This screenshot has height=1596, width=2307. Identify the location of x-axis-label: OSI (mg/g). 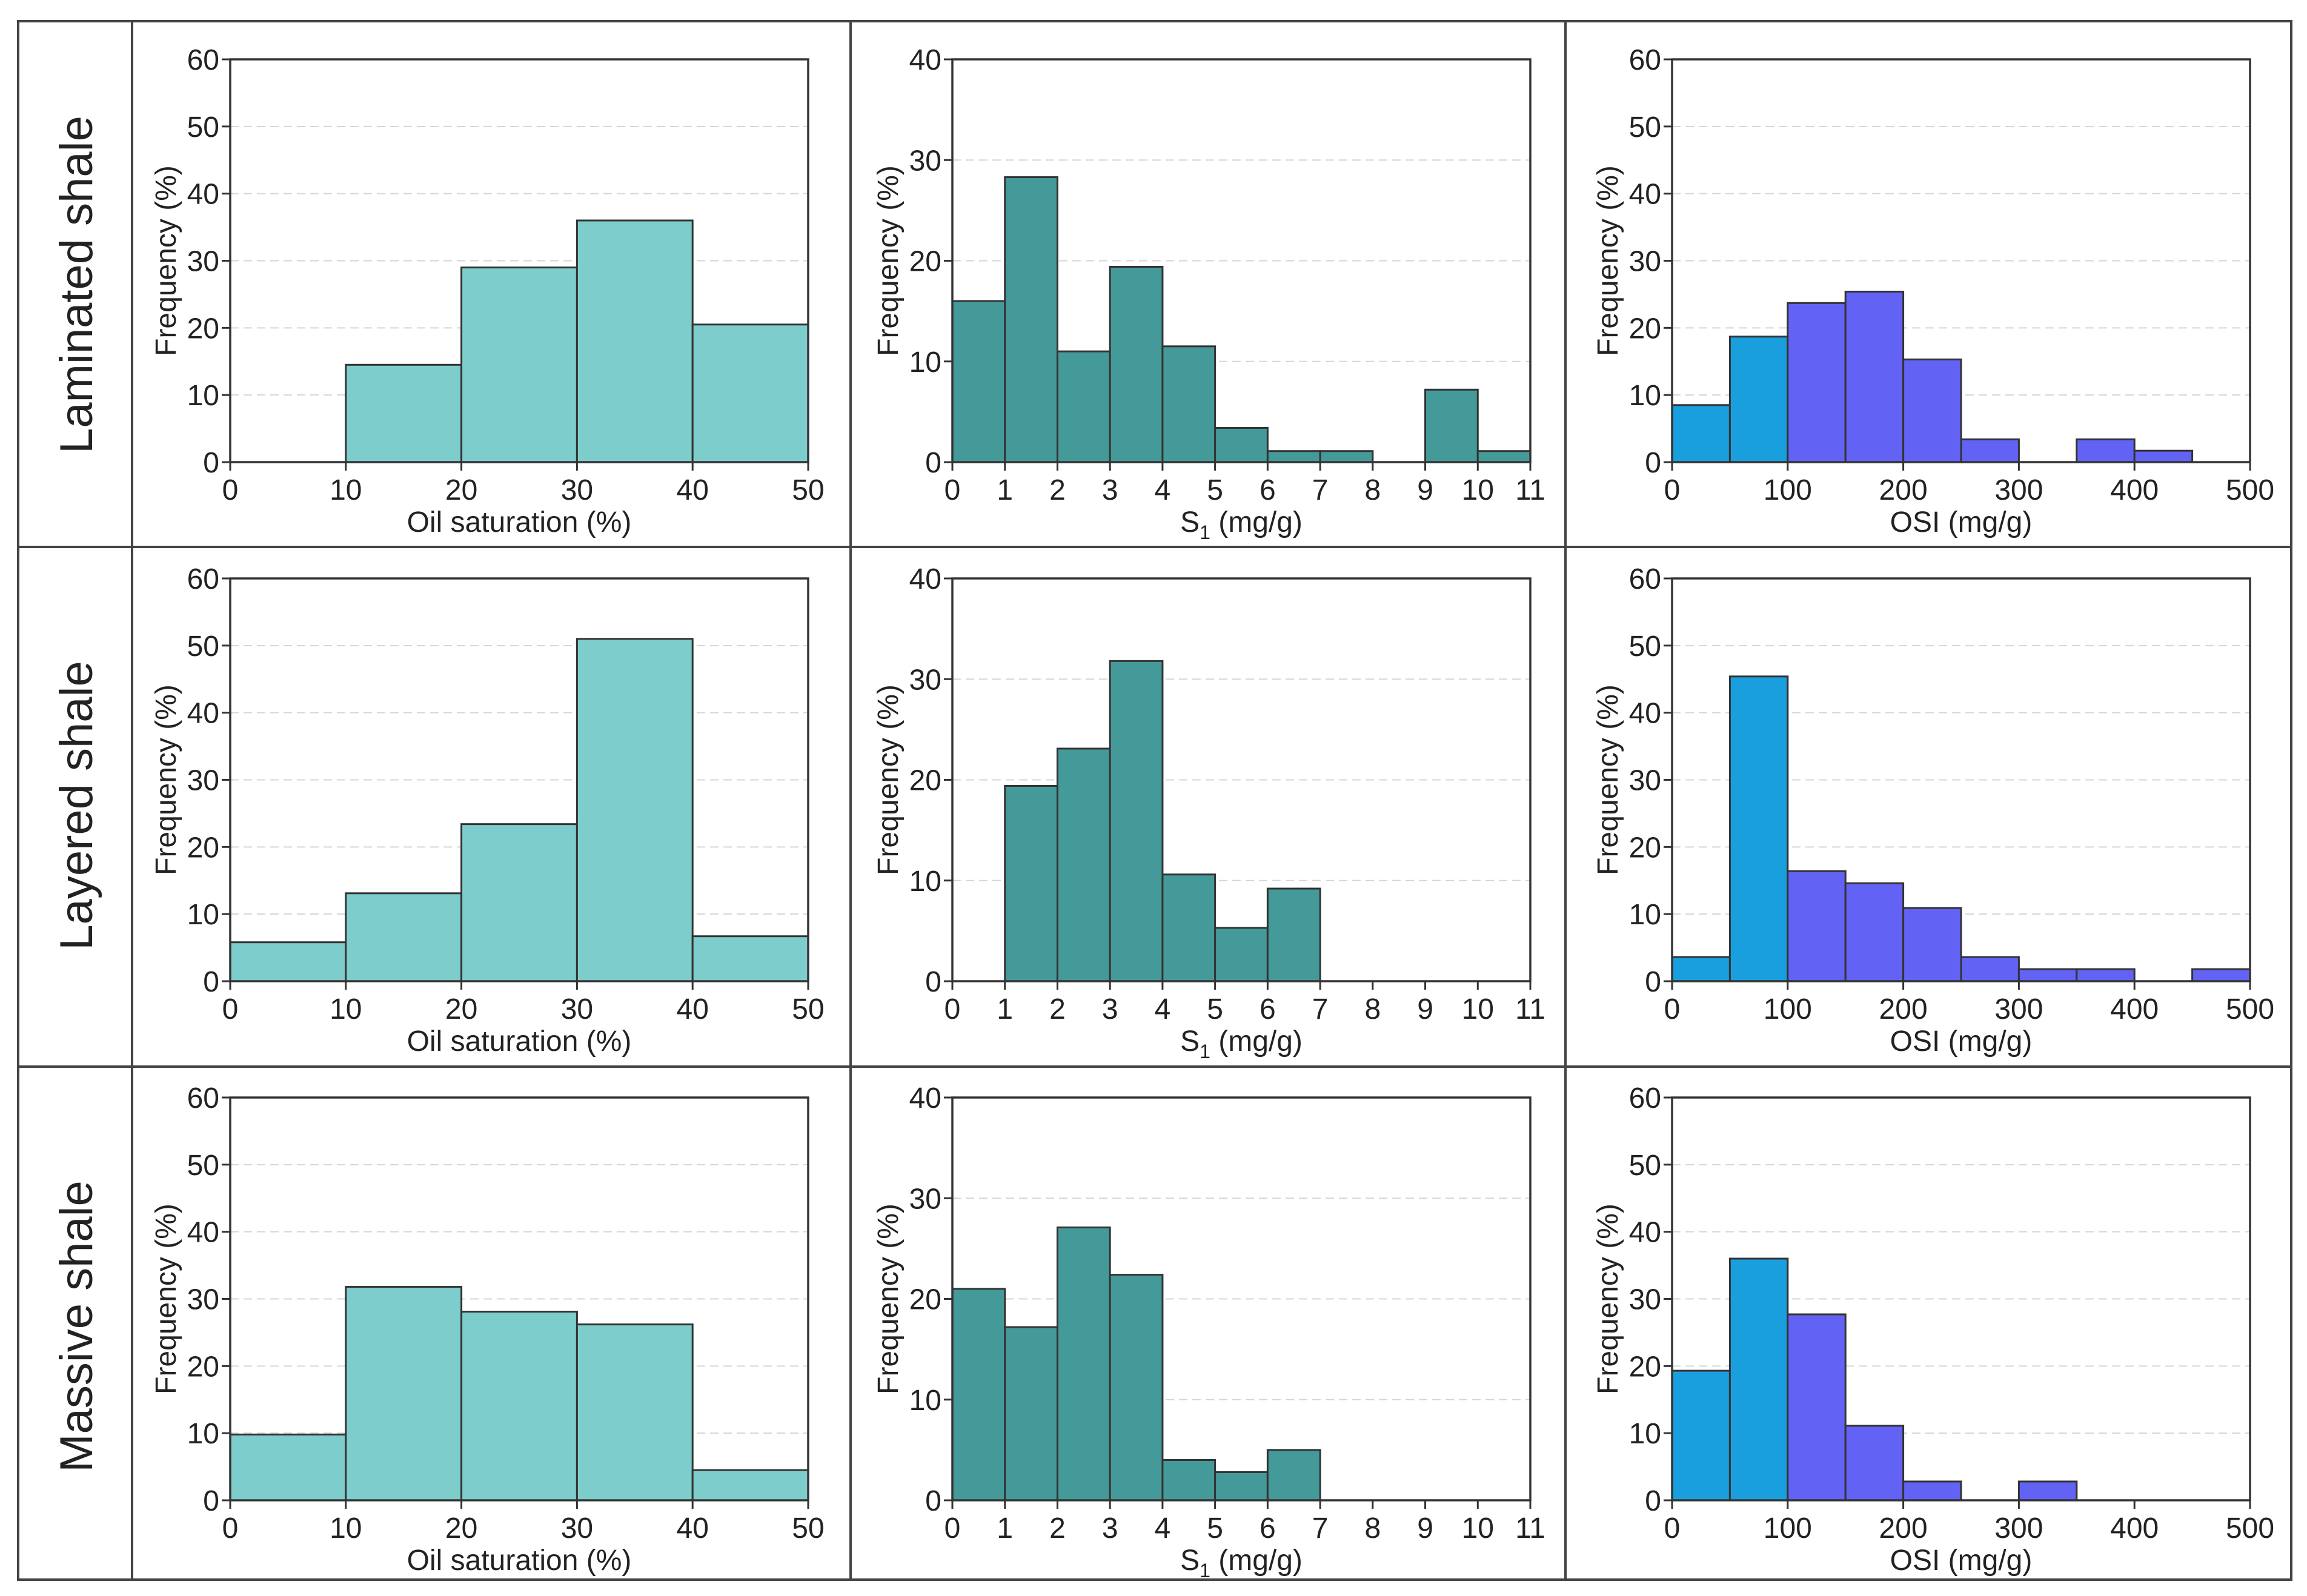
(1961, 1561).